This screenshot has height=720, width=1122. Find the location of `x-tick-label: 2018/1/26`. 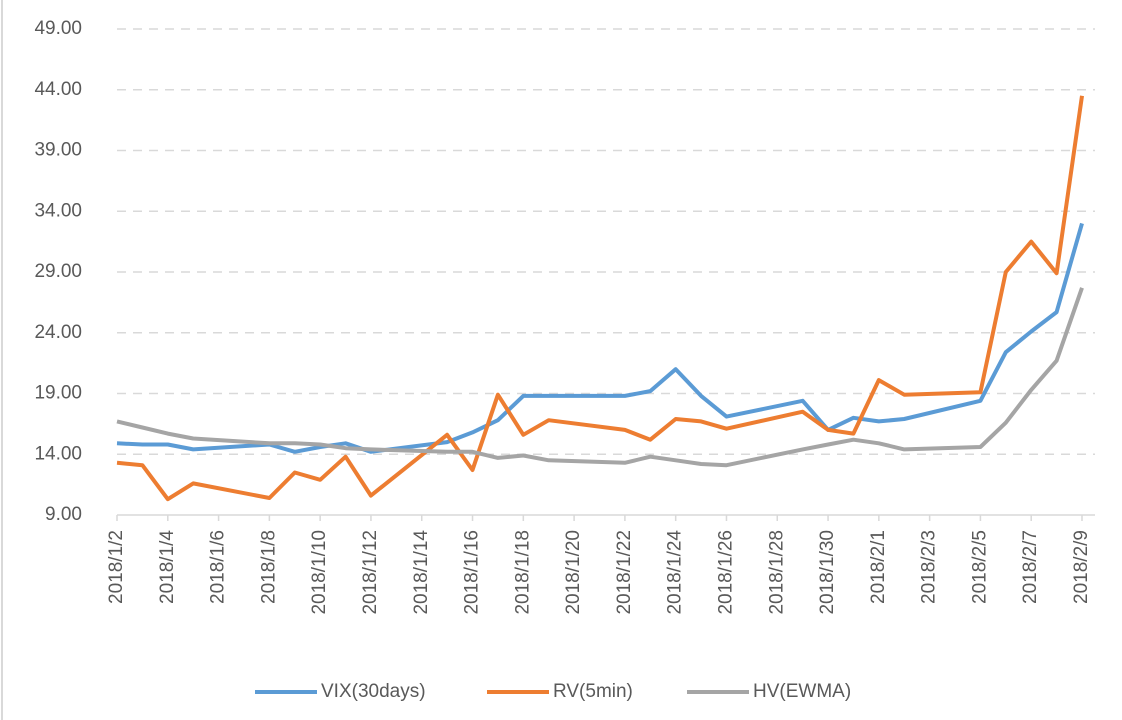

x-tick-label: 2018/1/26 is located at coordinates (725, 572).